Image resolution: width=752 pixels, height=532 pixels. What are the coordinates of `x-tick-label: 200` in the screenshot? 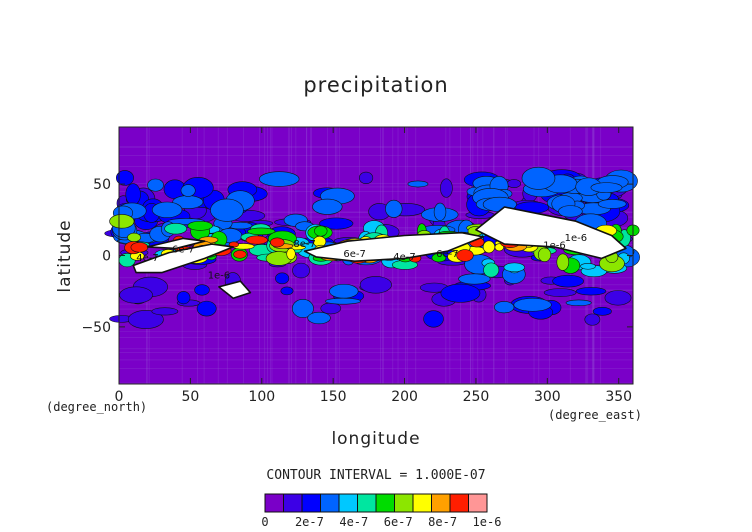 It's located at (404, 397).